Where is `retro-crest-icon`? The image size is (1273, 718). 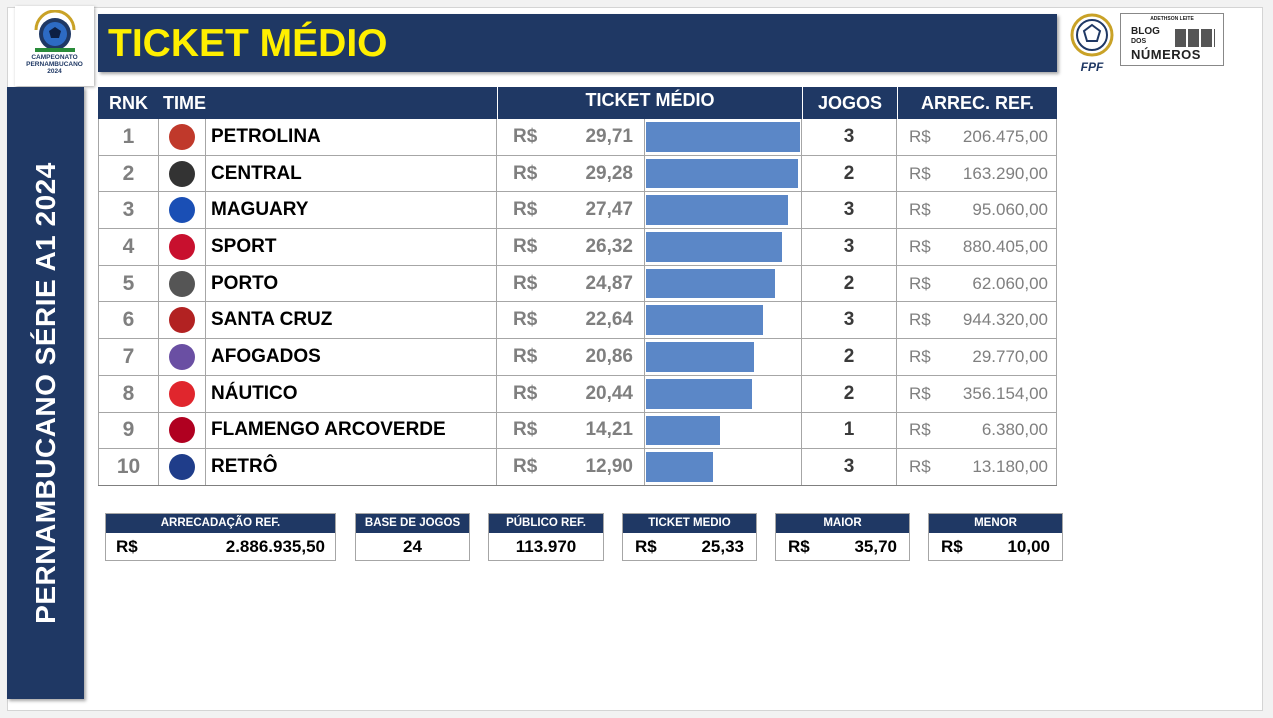 retro-crest-icon is located at coordinates (182, 467).